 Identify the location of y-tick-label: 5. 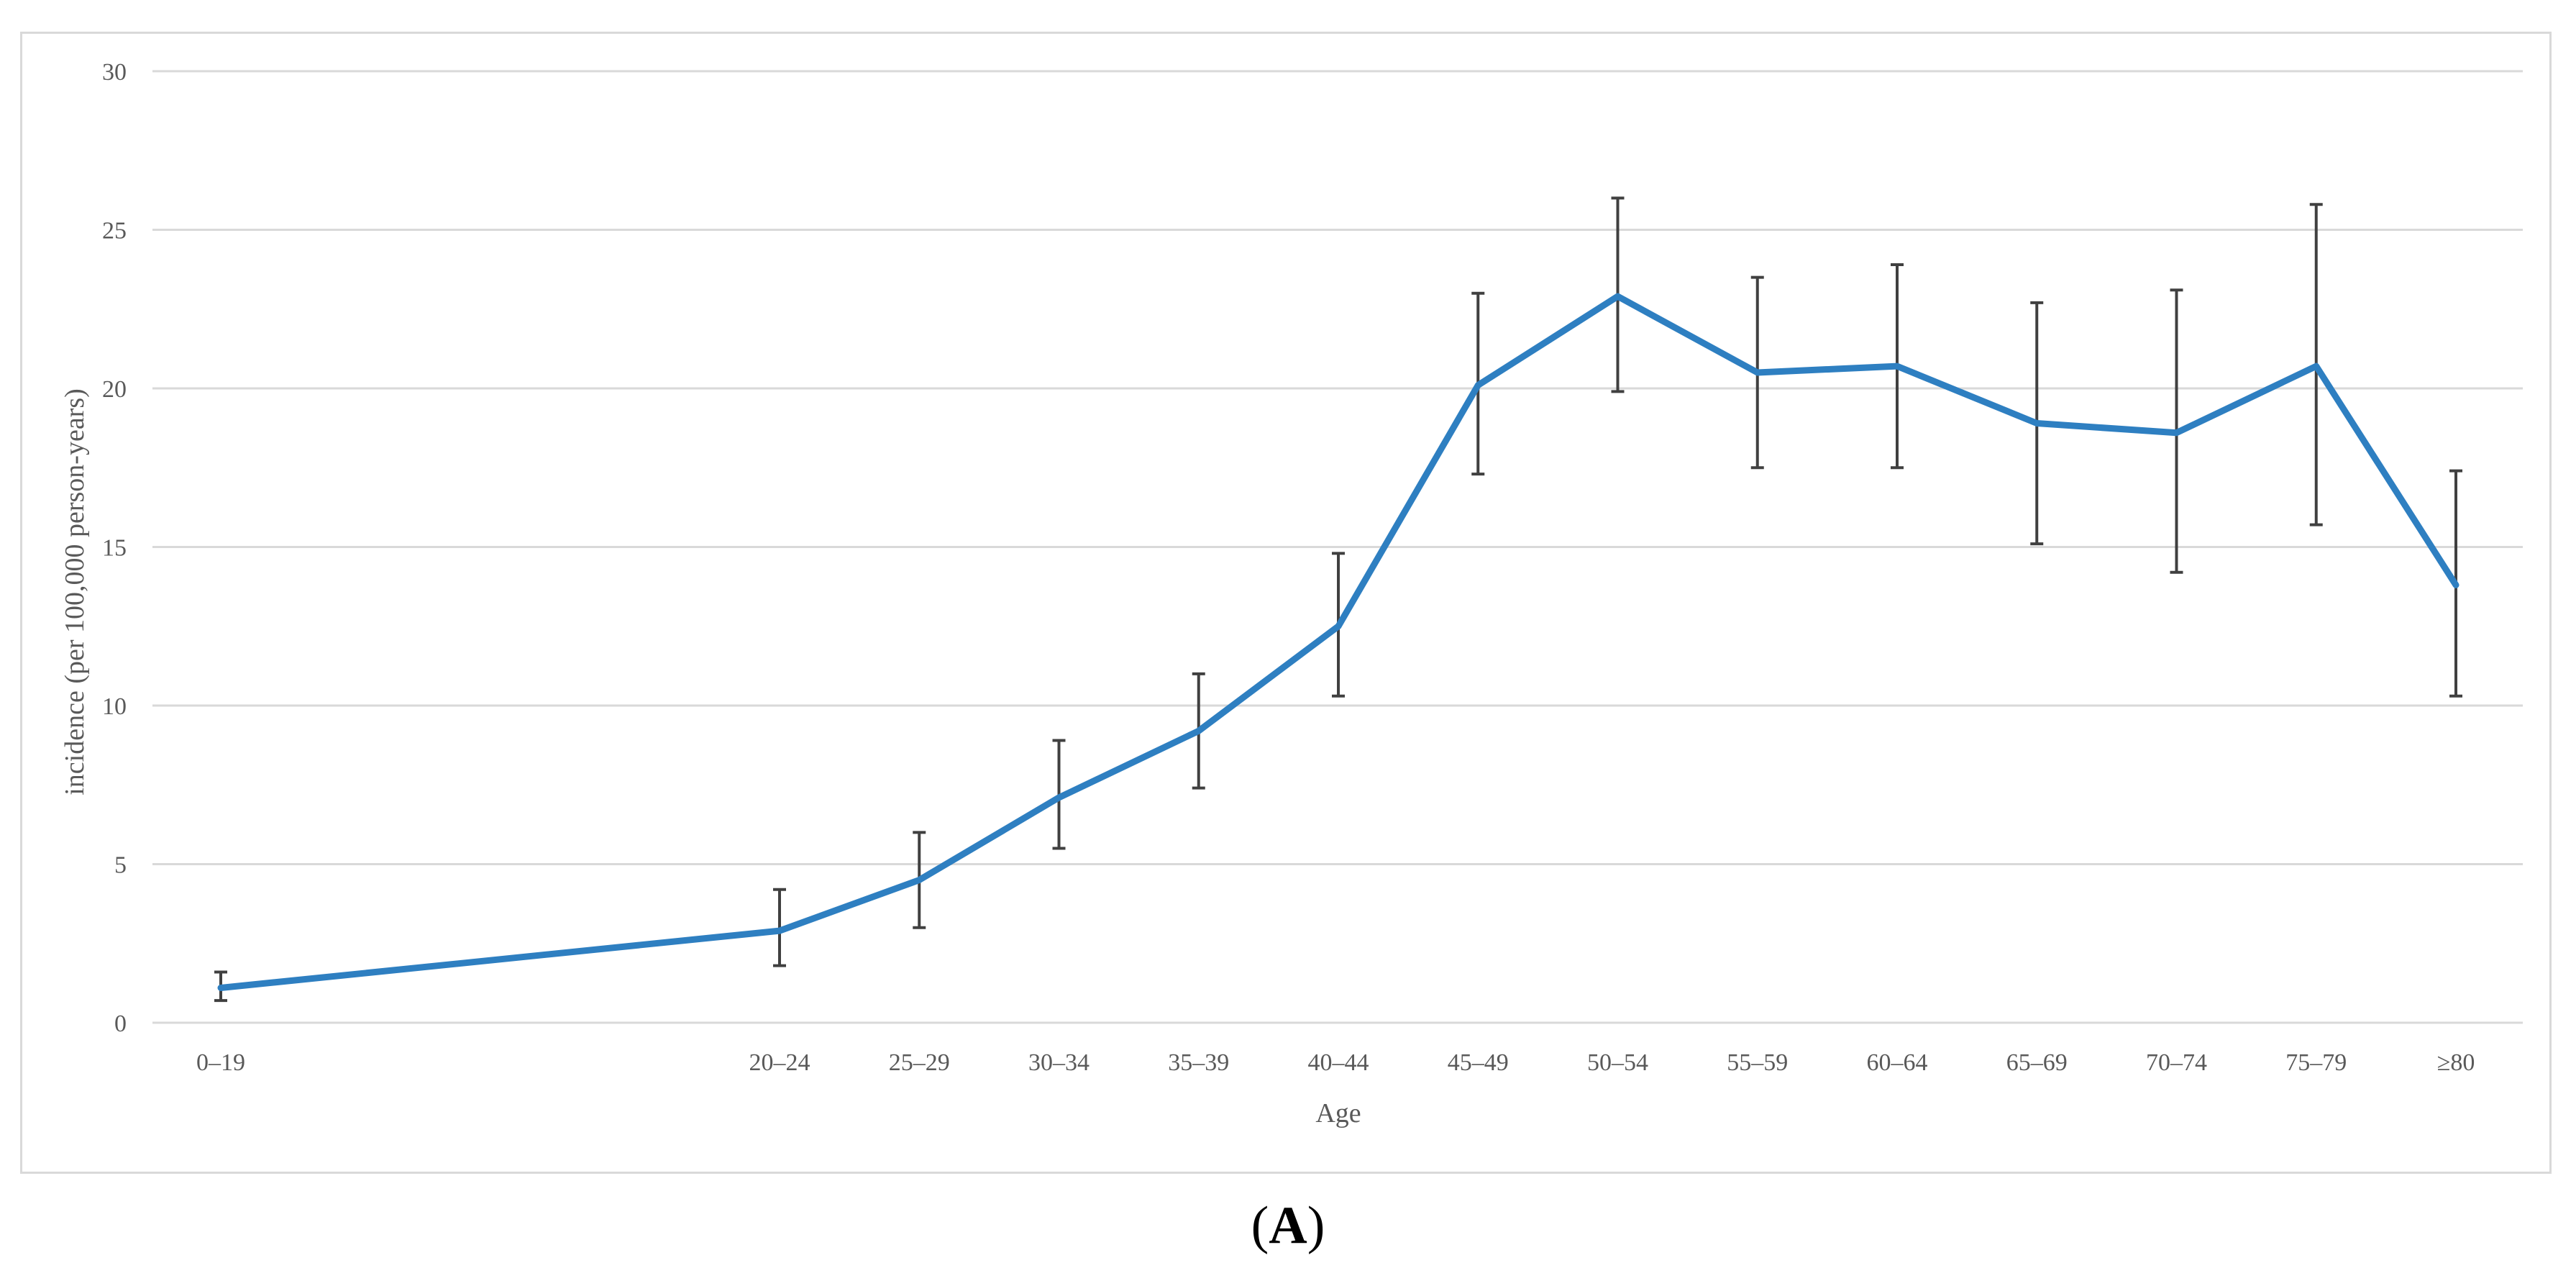
(120, 865).